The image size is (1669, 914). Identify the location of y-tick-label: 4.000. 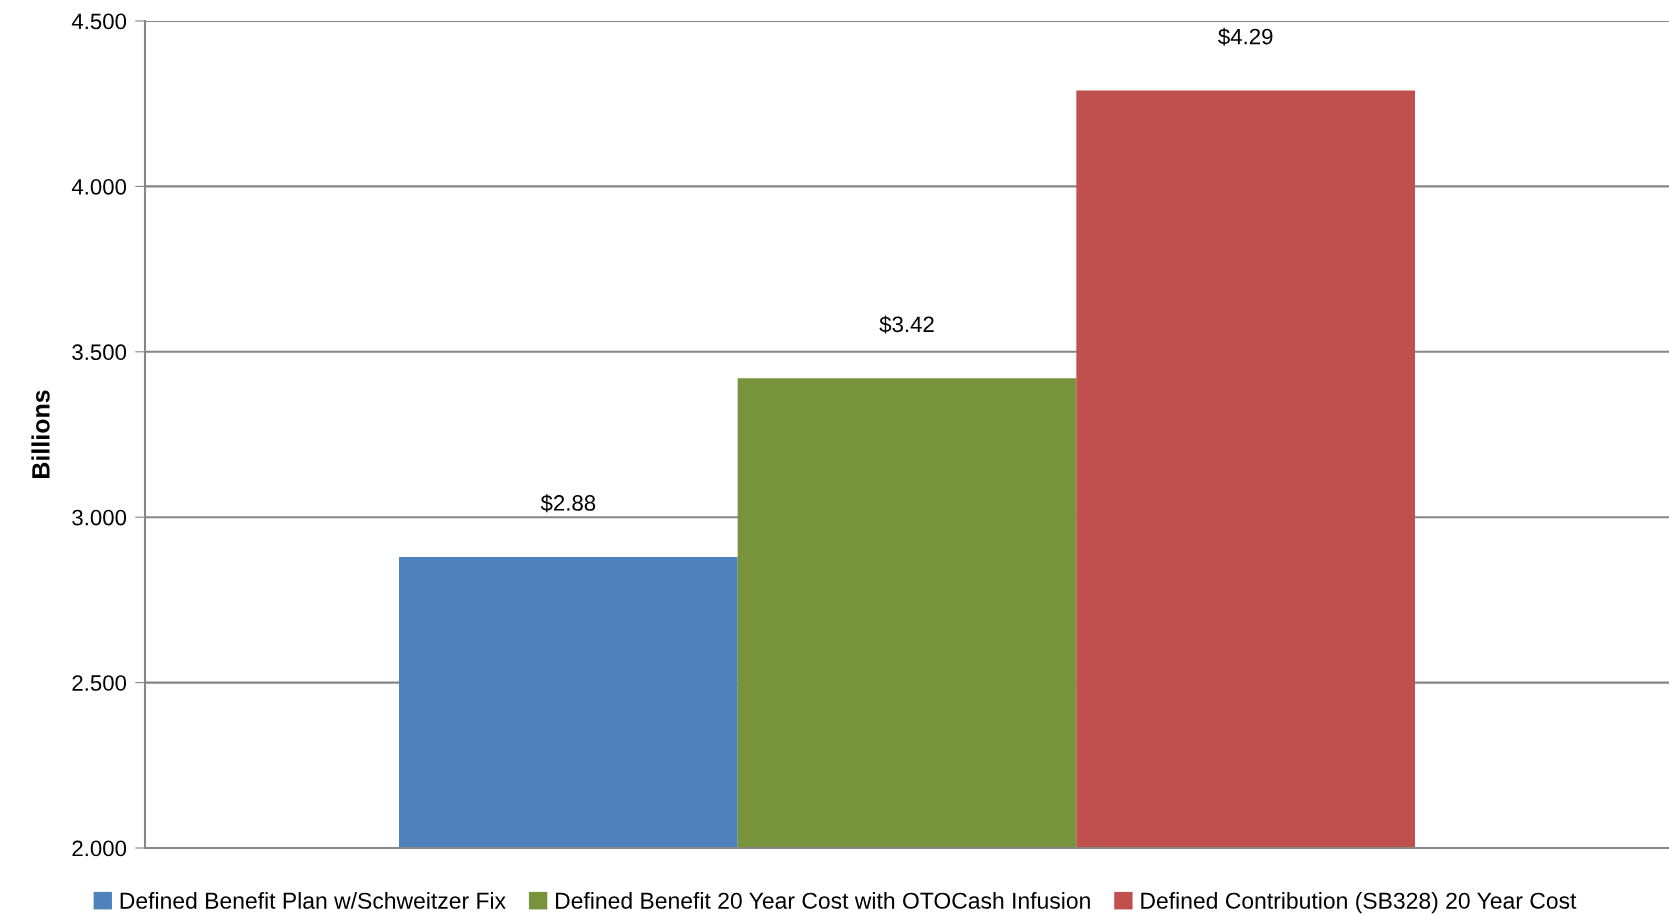
(99, 186).